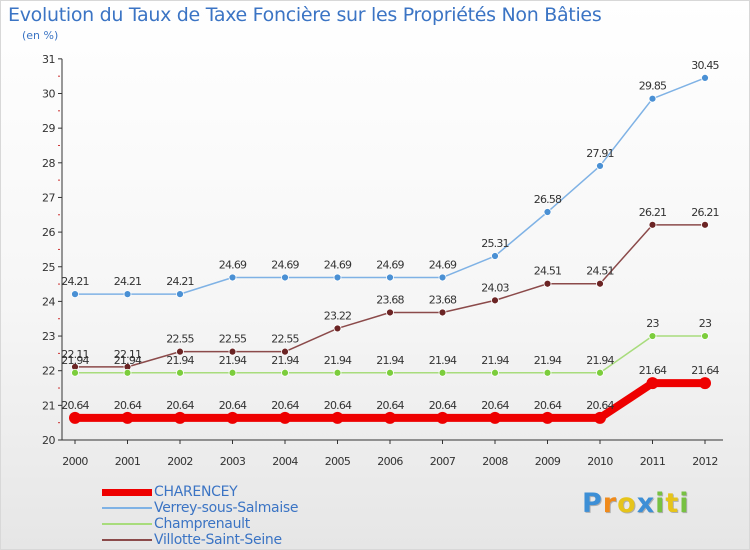  What do you see at coordinates (495, 287) in the screenshot?
I see `data-label: 24.03` at bounding box center [495, 287].